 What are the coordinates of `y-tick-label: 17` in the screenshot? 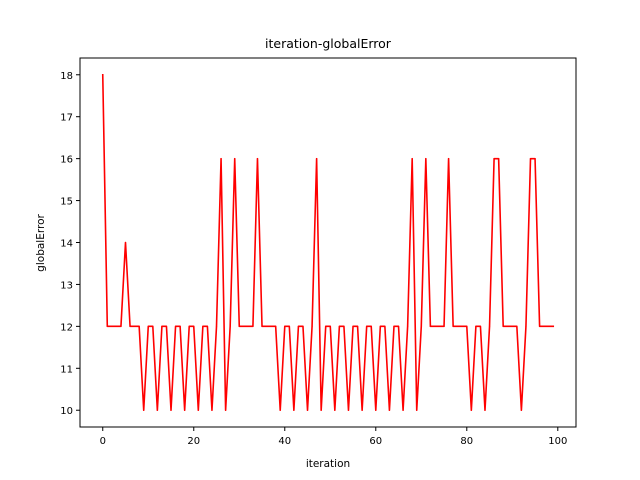 It's located at (66, 118).